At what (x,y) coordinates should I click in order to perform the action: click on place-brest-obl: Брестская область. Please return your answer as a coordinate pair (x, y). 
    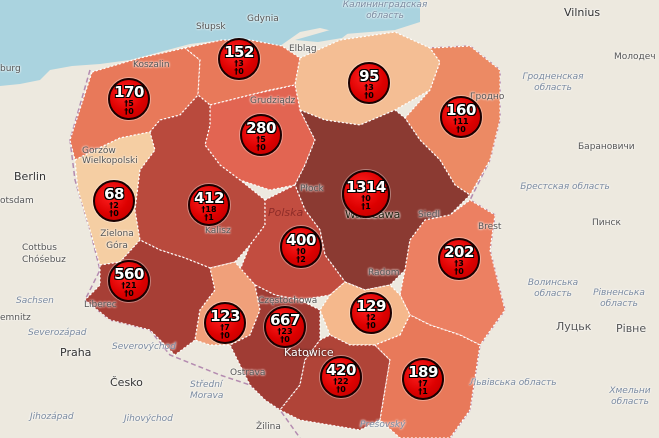
    Looking at the image, I should click on (565, 187).